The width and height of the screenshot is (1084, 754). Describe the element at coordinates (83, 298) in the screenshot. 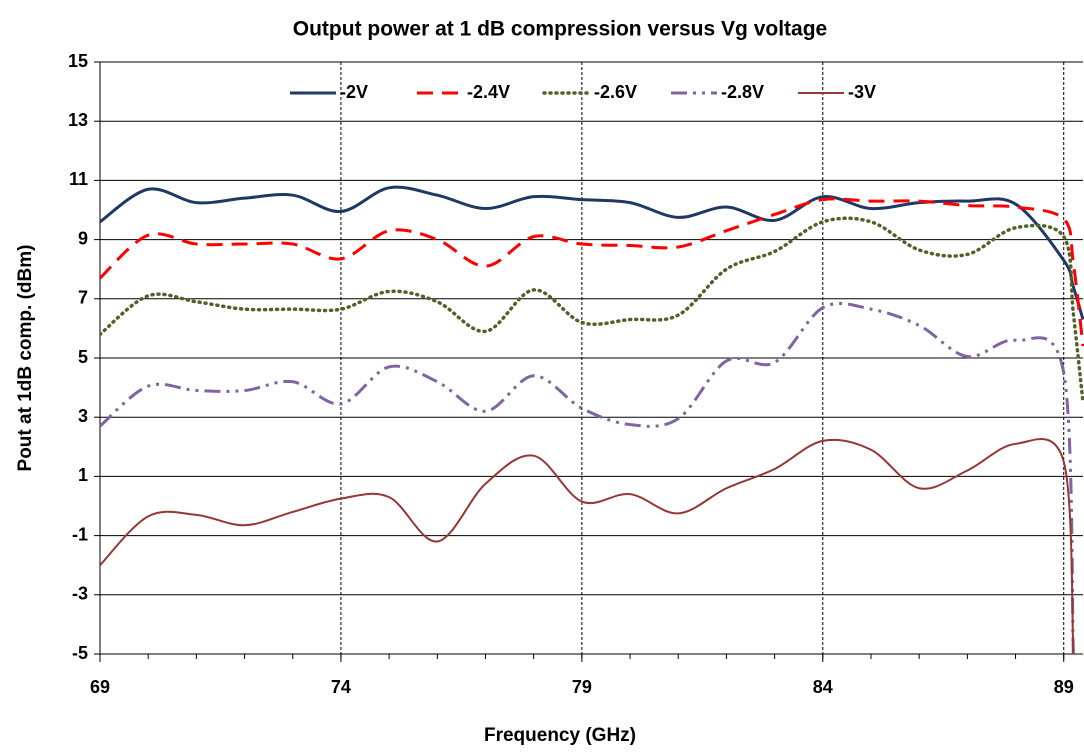

I see `y-tick-label: 7` at that location.